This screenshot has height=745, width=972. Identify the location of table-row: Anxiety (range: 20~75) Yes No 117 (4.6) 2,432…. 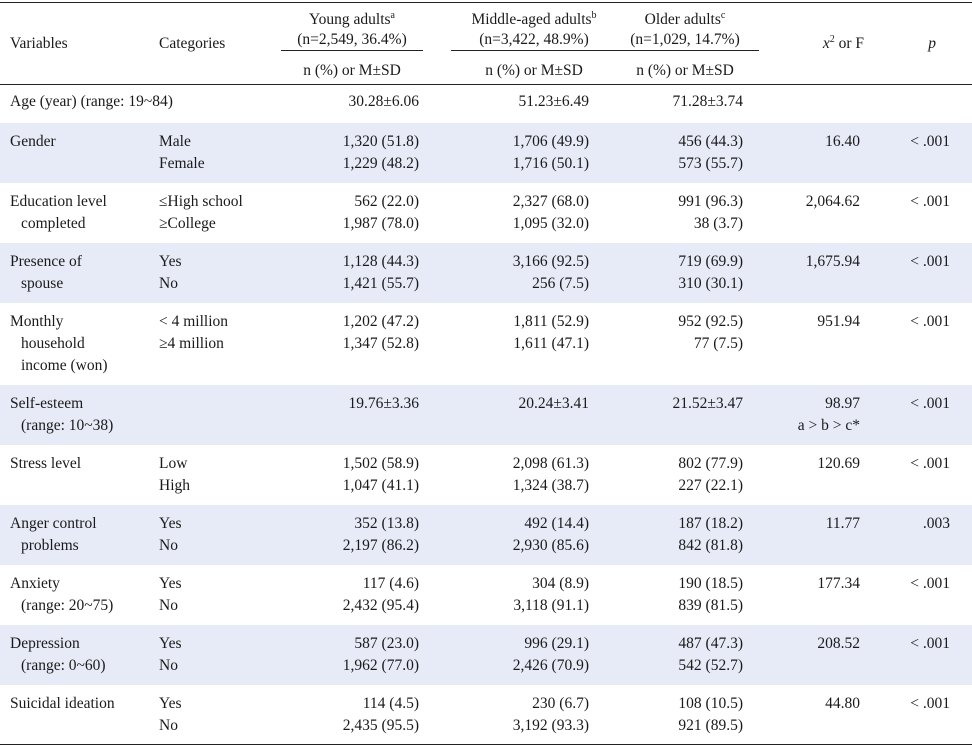
(486, 595).